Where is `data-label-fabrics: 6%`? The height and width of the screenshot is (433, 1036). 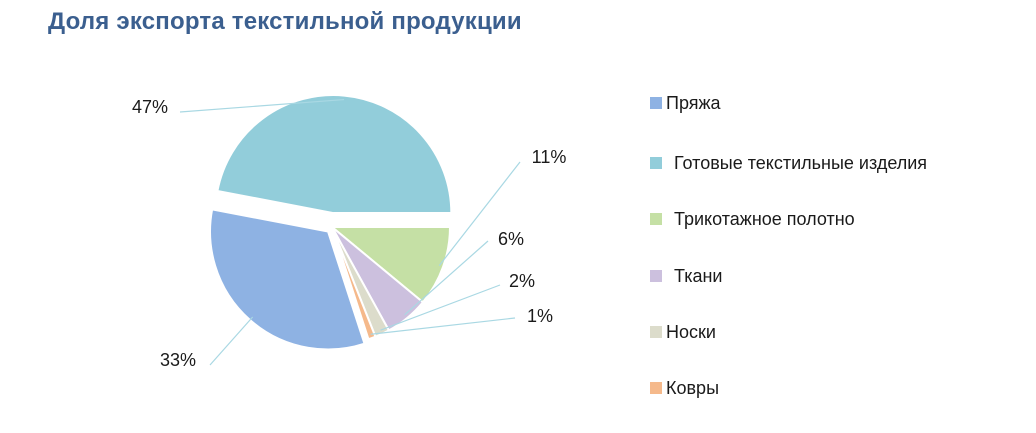
data-label-fabrics: 6% is located at coordinates (511, 239).